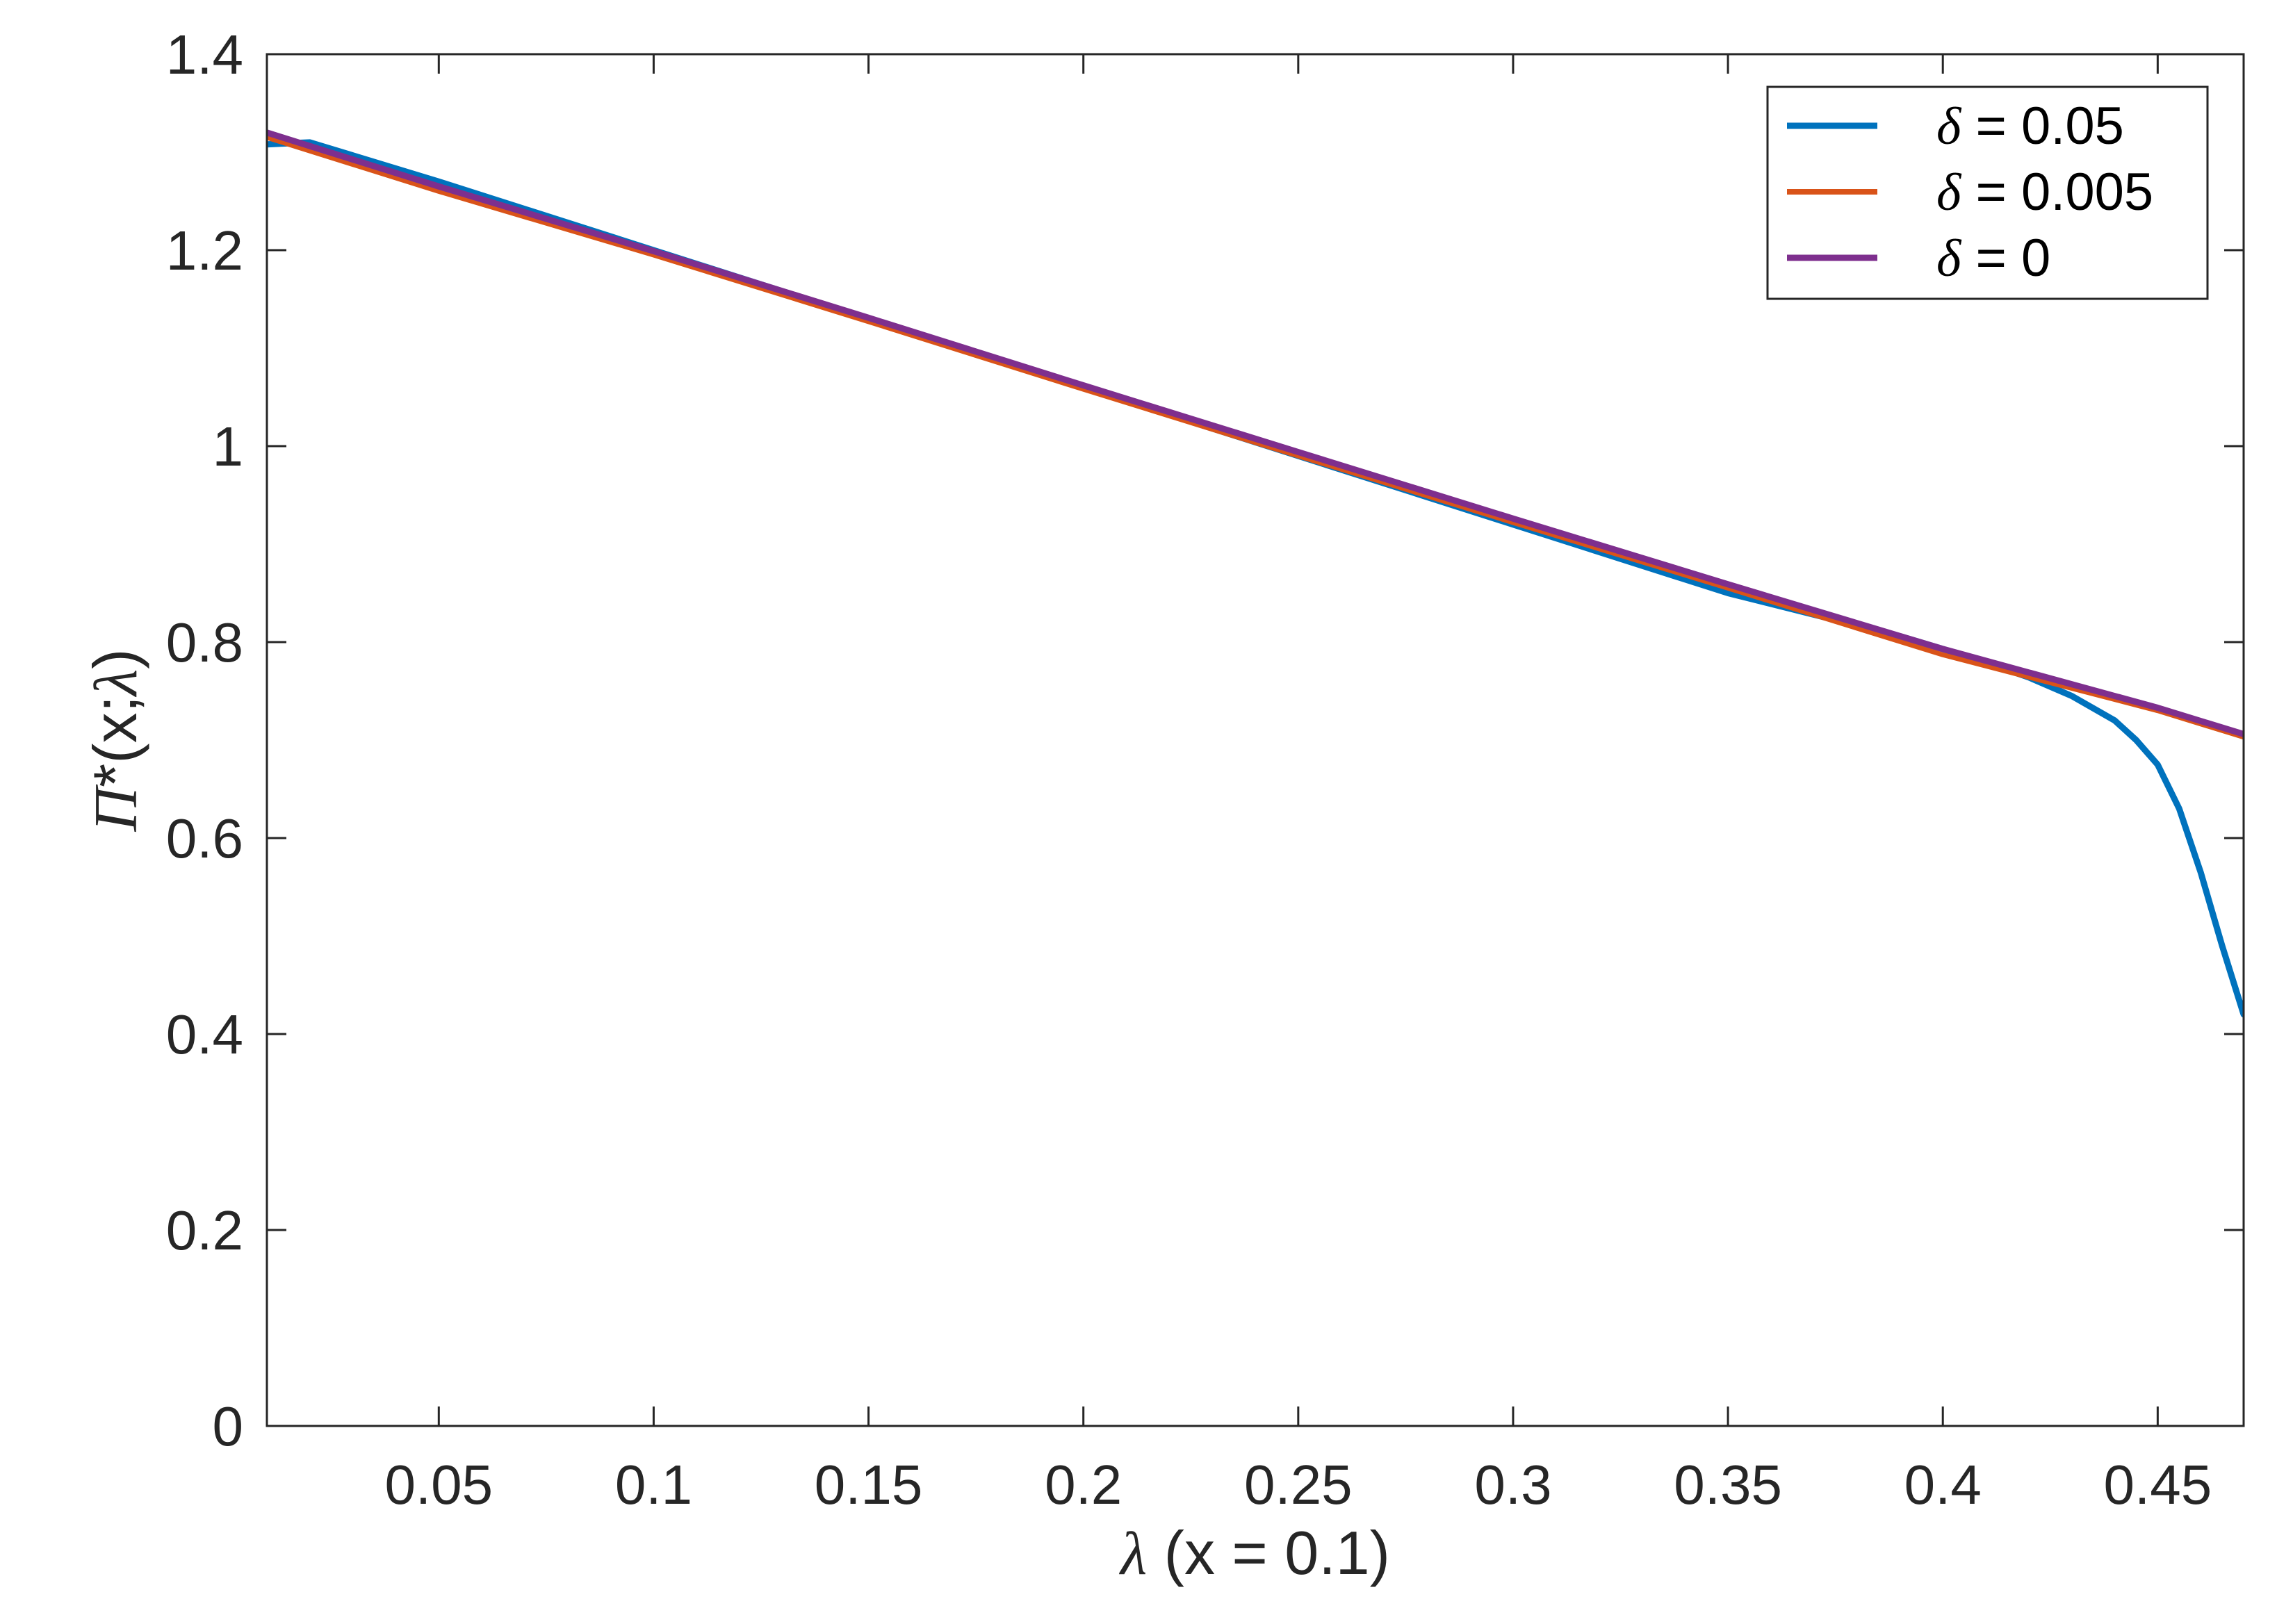  I want to click on x-tick-label: 0.4, so click(1943, 1485).